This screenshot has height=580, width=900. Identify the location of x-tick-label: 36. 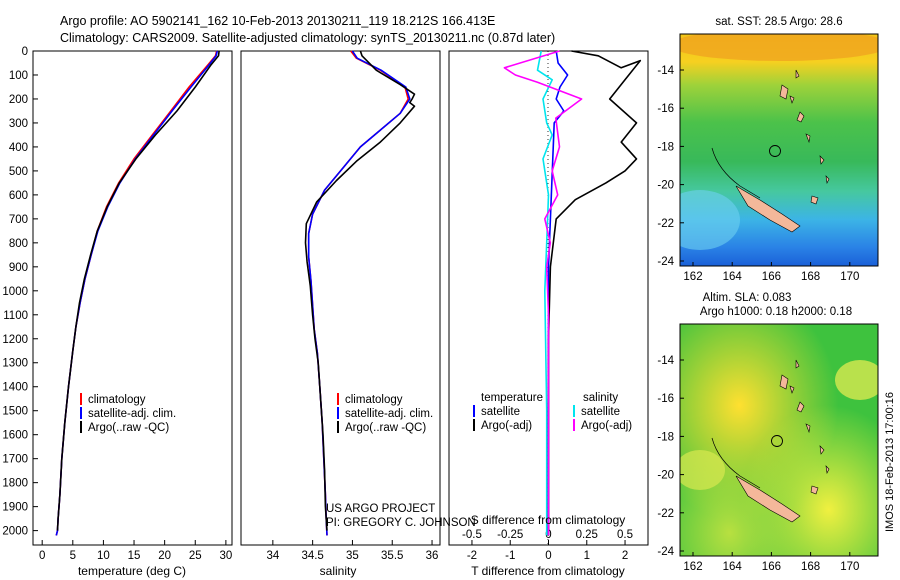
(432, 556).